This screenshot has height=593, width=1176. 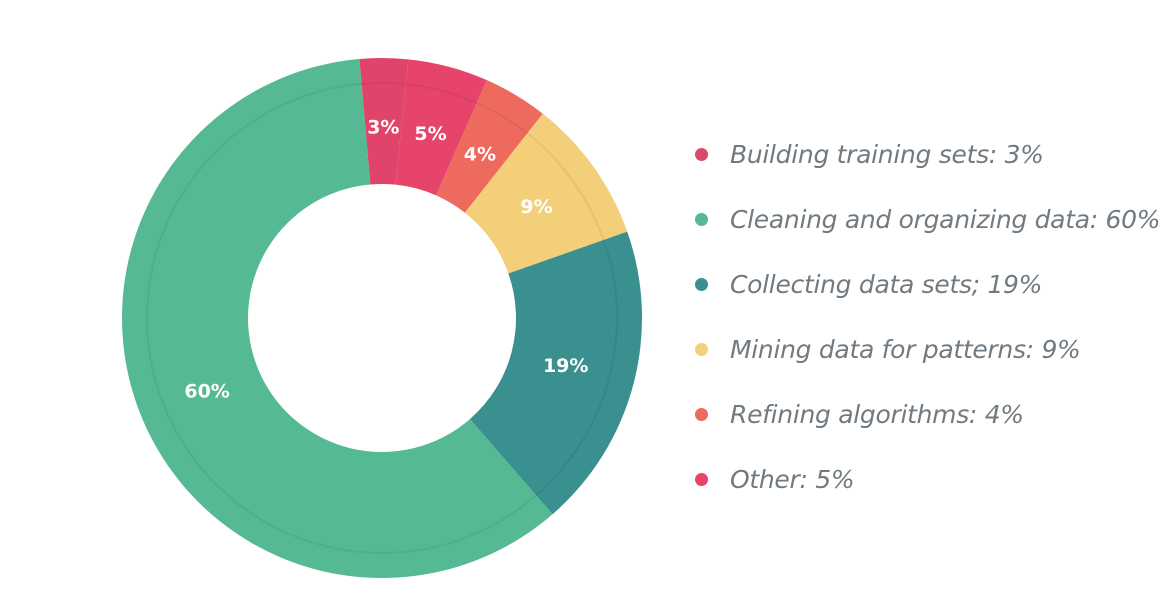 I want to click on legend-label: Building training sets: 3%, so click(x=887, y=154).